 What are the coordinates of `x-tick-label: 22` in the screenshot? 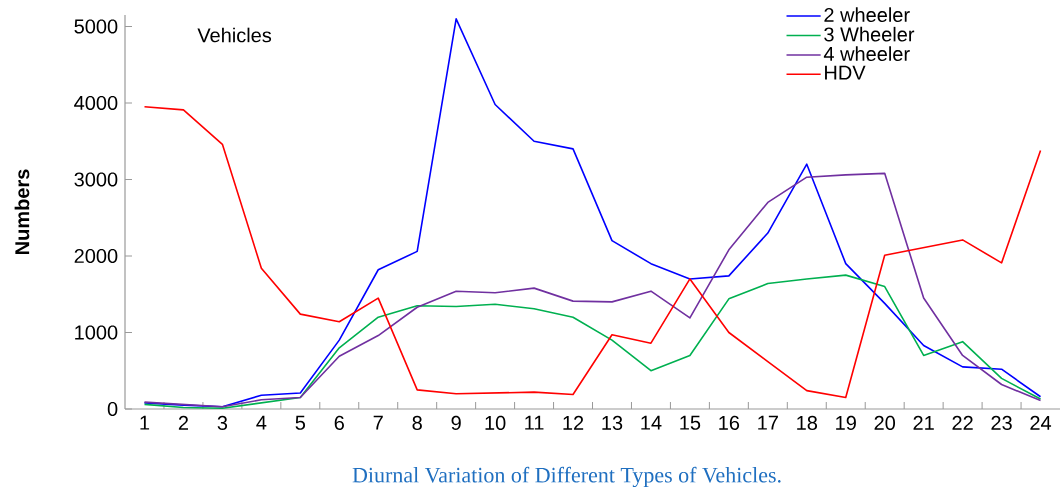 It's located at (962, 422).